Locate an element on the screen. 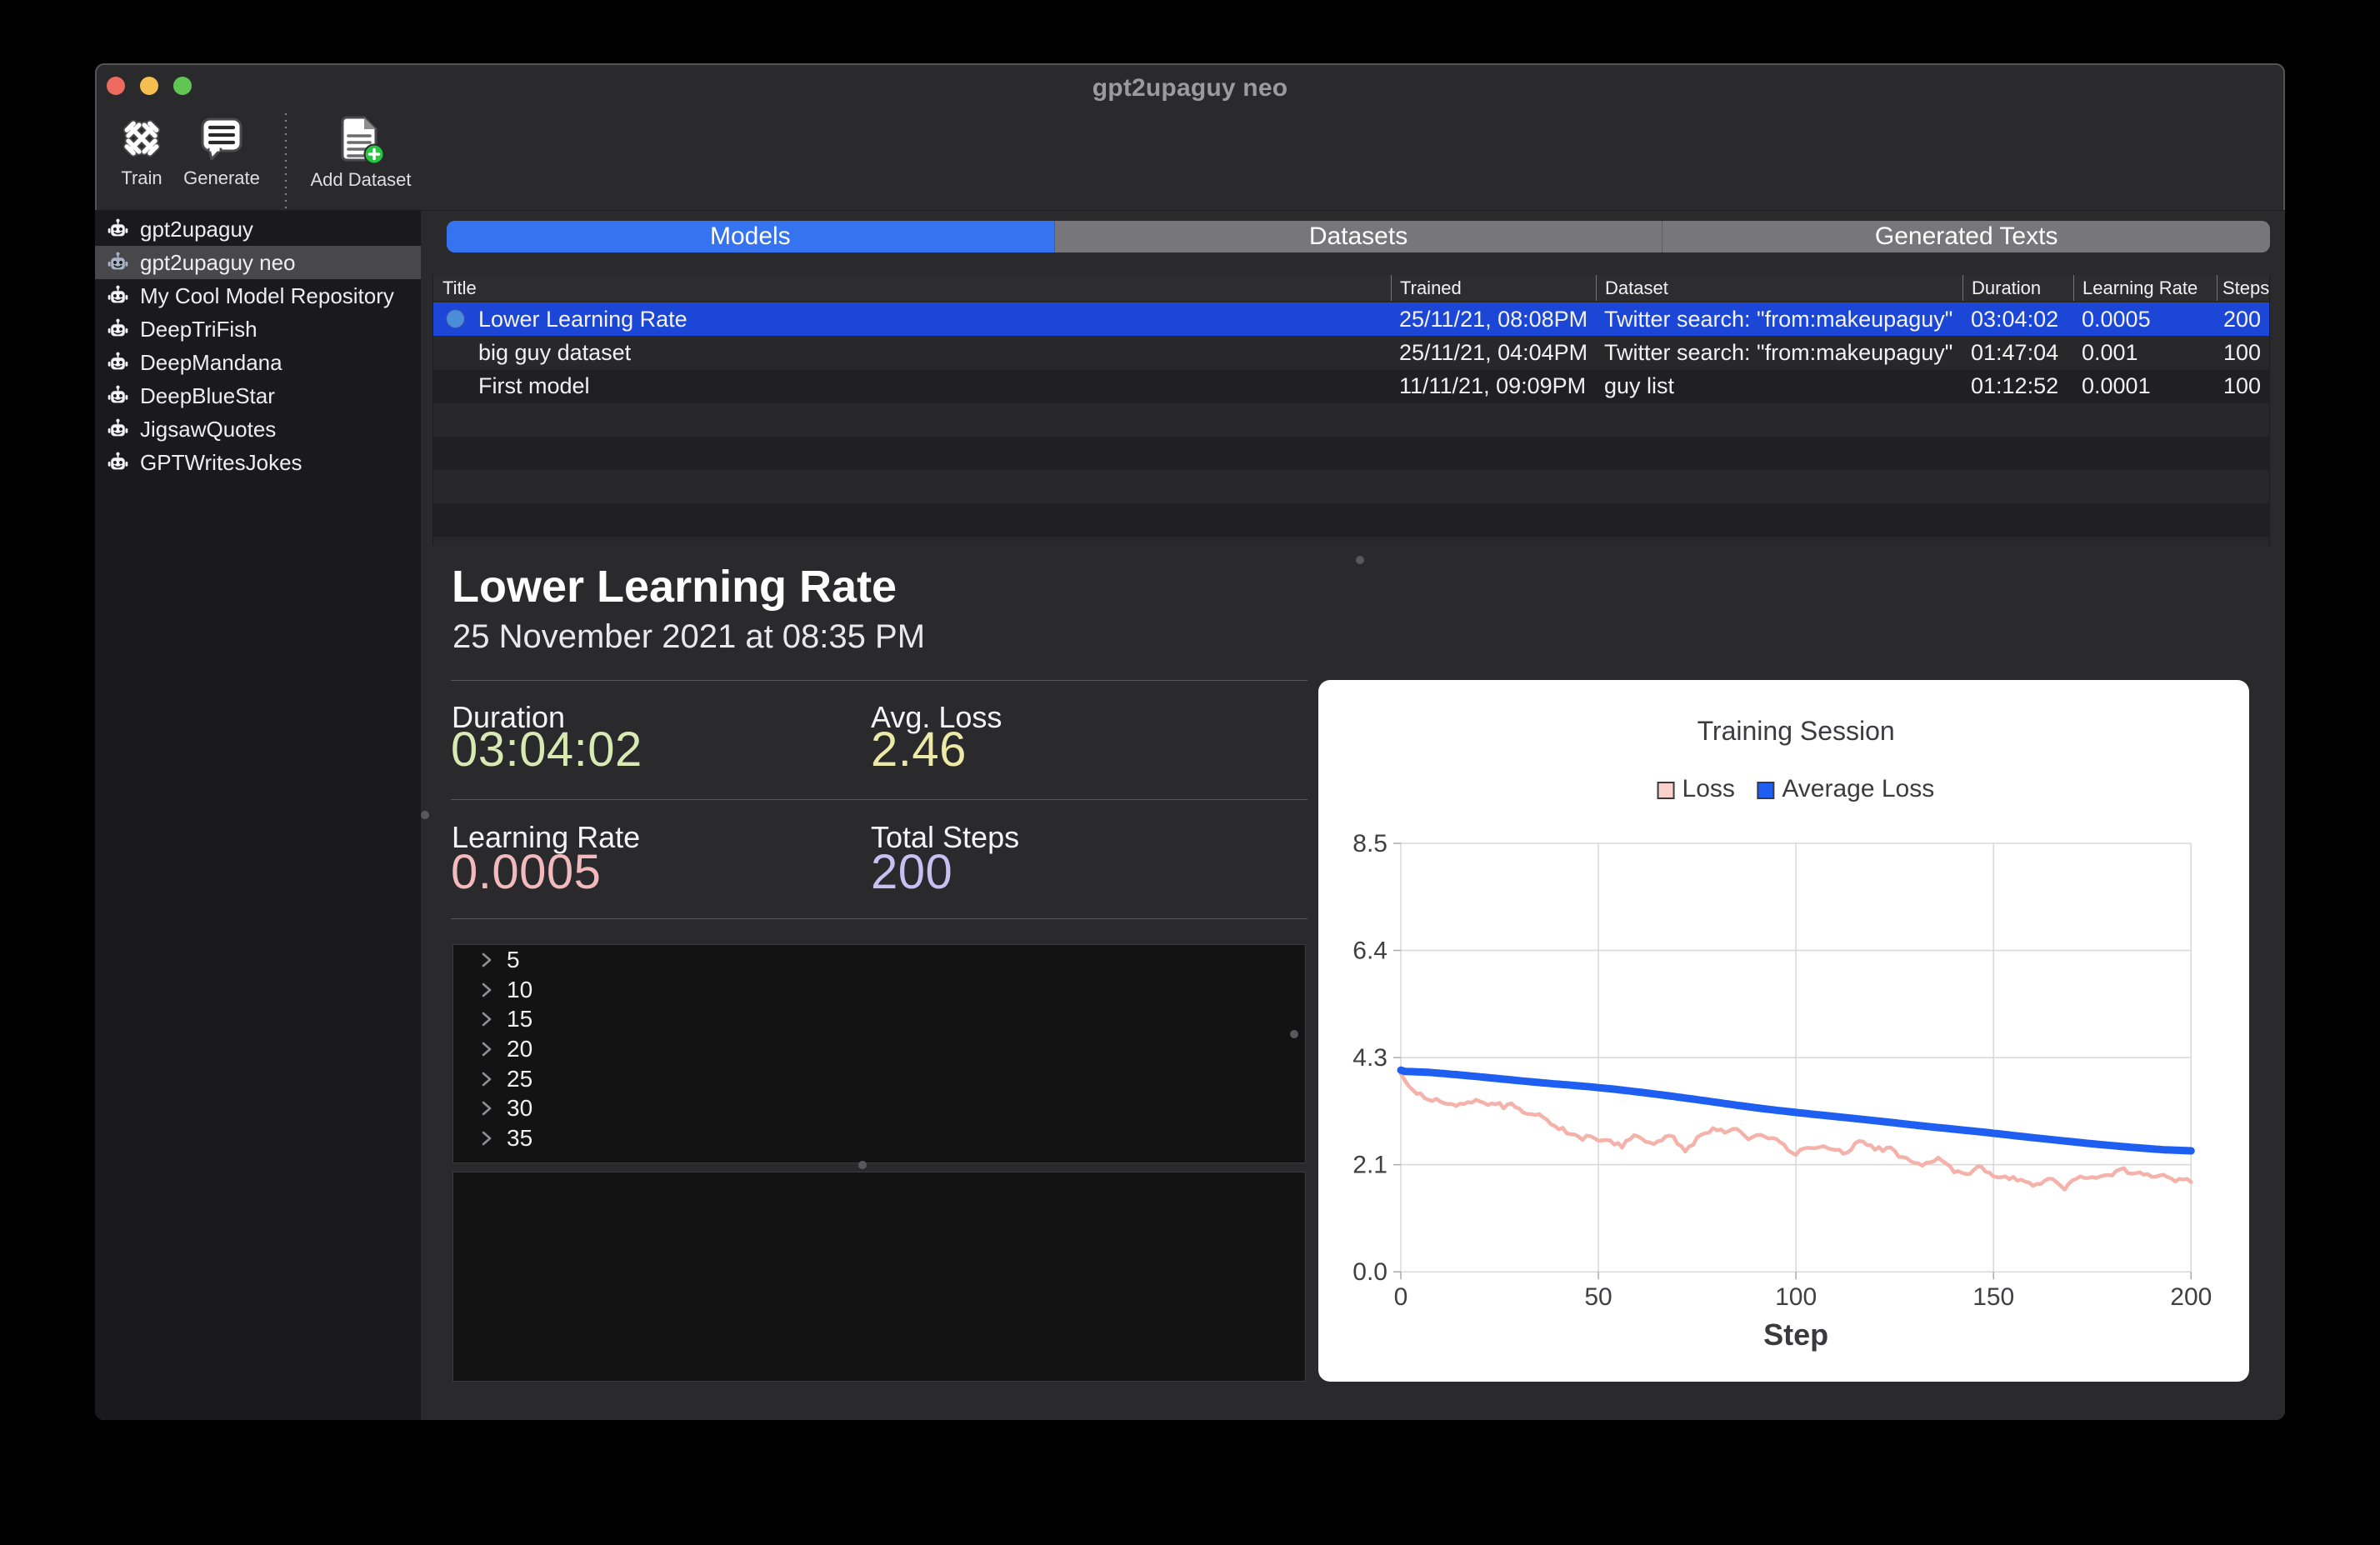  cell-learning-rate: 0.0005 is located at coordinates (2116, 319).